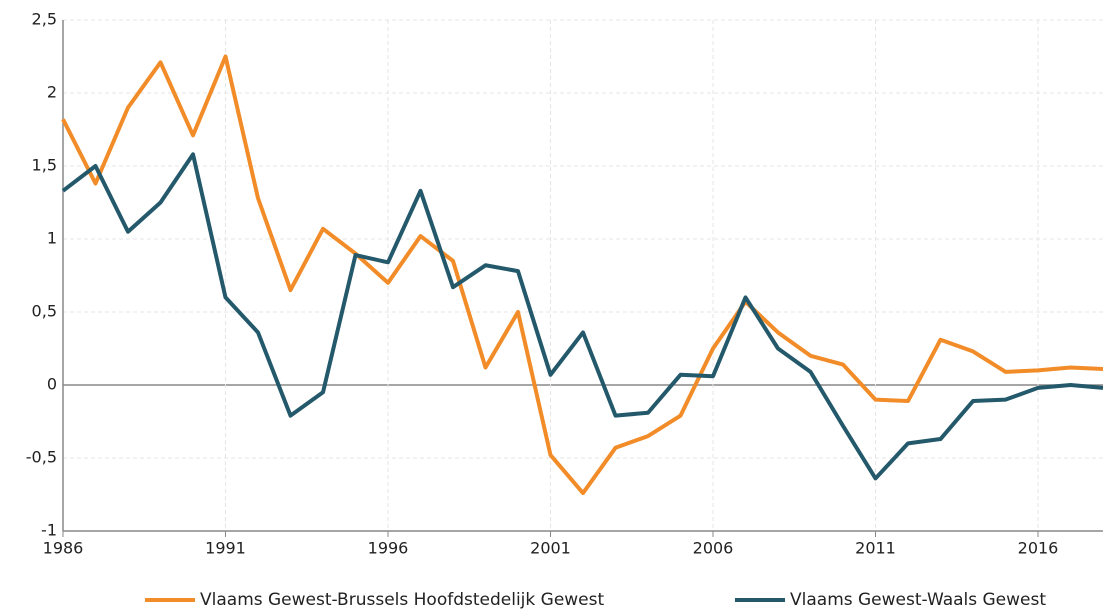  What do you see at coordinates (44, 165) in the screenshot?
I see `y-tick-label: 1,5` at bounding box center [44, 165].